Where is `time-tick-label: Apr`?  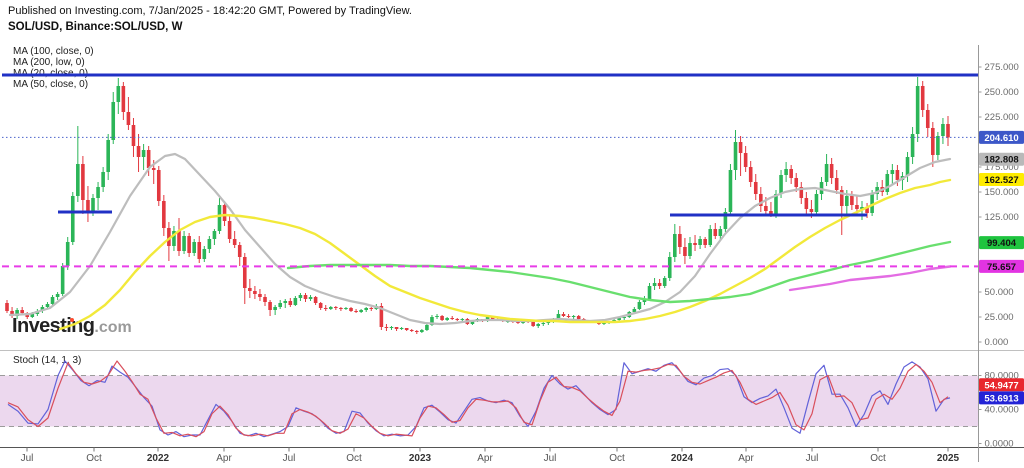
time-tick-label: Apr is located at coordinates (224, 458).